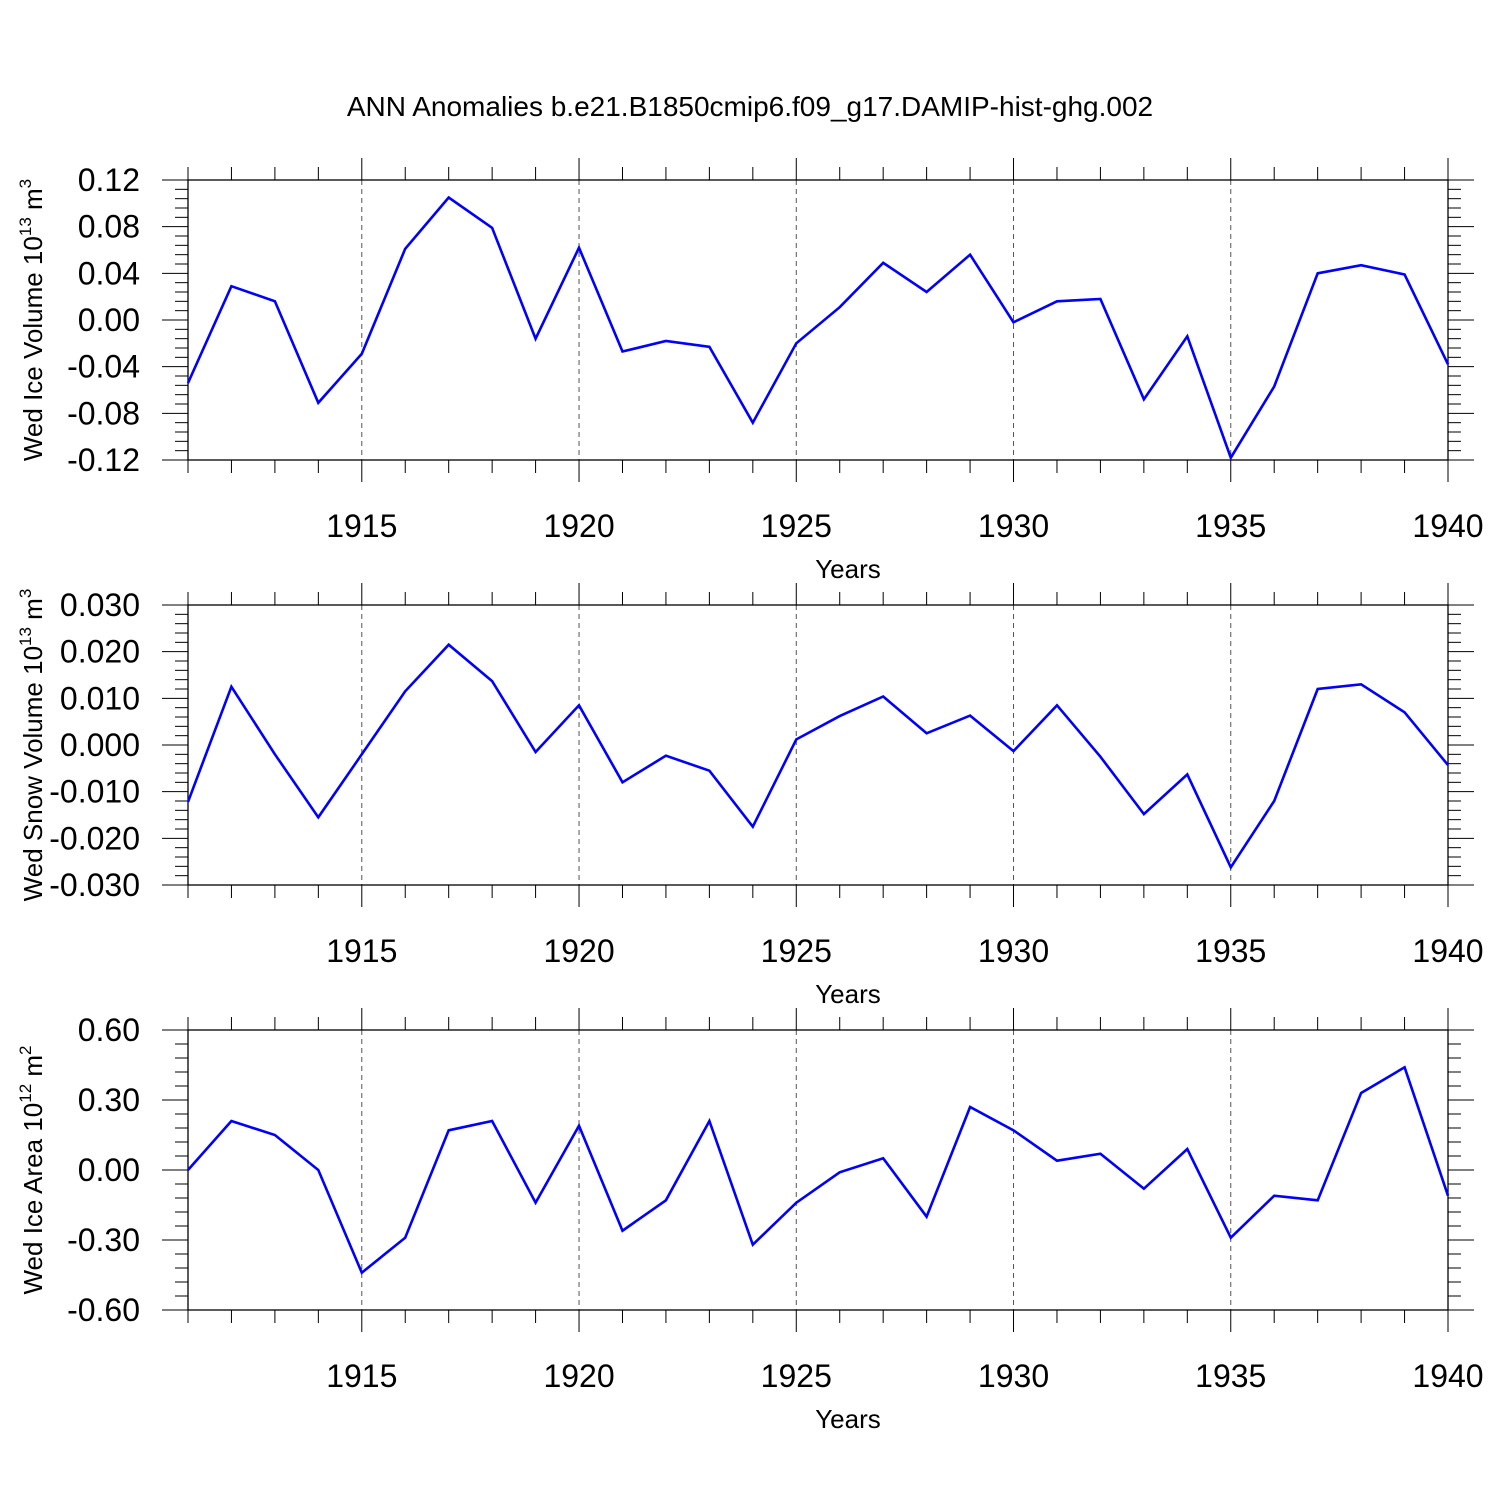 The image size is (1500, 1500). What do you see at coordinates (103, 367) in the screenshot?
I see `y-tick-label: -0.04` at bounding box center [103, 367].